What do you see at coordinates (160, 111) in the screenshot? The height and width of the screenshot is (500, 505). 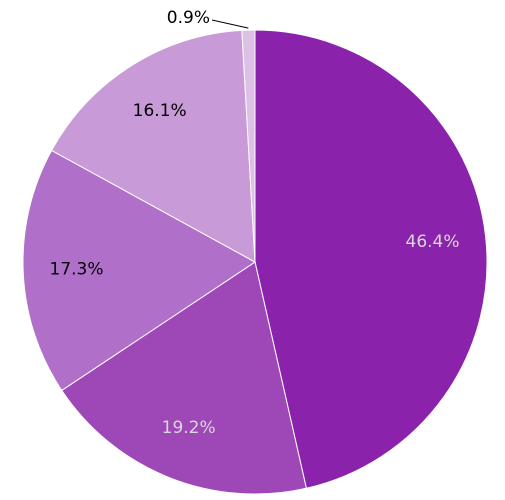 I see `slice-label: 16.1%` at bounding box center [160, 111].